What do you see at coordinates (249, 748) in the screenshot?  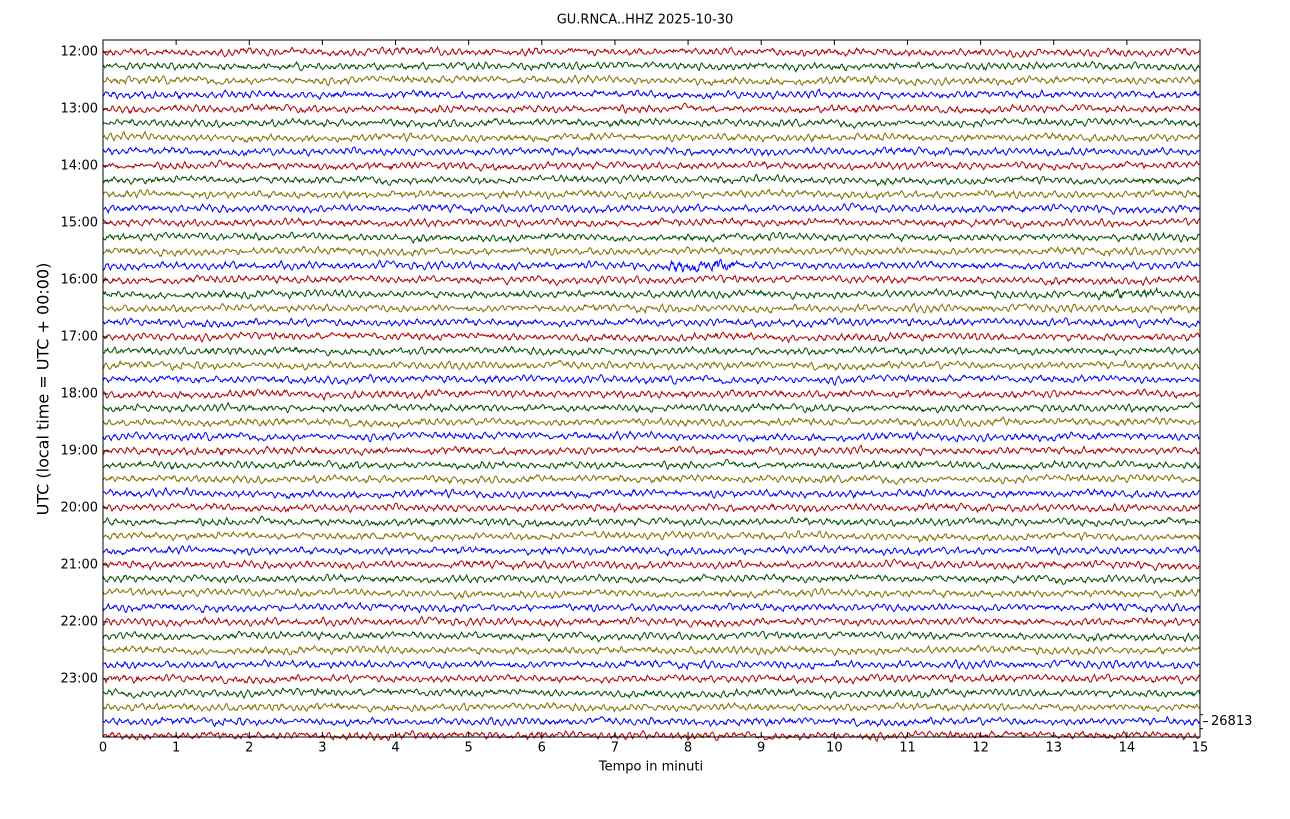 I see `x-tick-label: 2` at bounding box center [249, 748].